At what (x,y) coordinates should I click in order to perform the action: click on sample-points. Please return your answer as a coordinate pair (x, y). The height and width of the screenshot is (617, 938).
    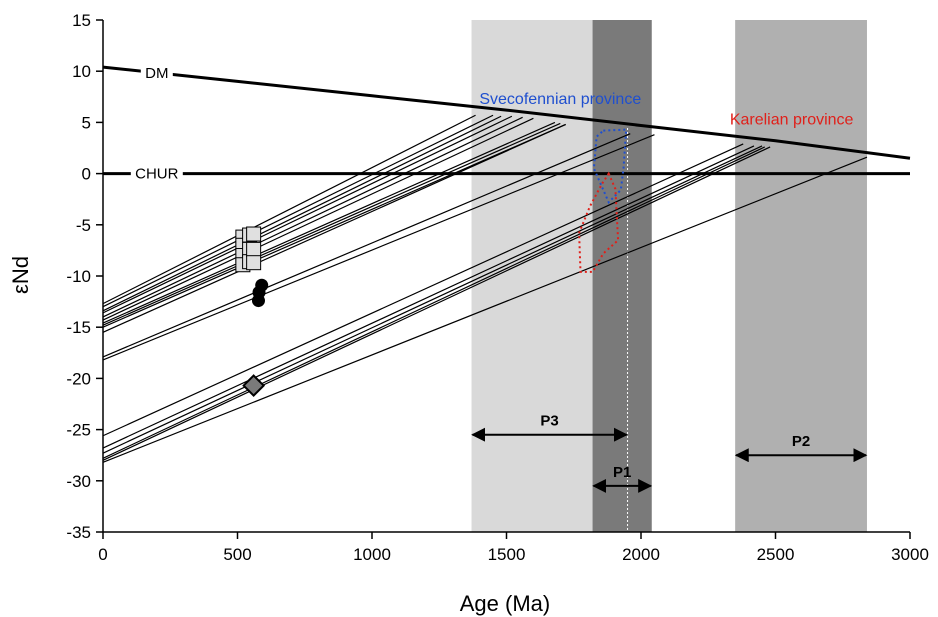
    Looking at the image, I should click on (252, 311).